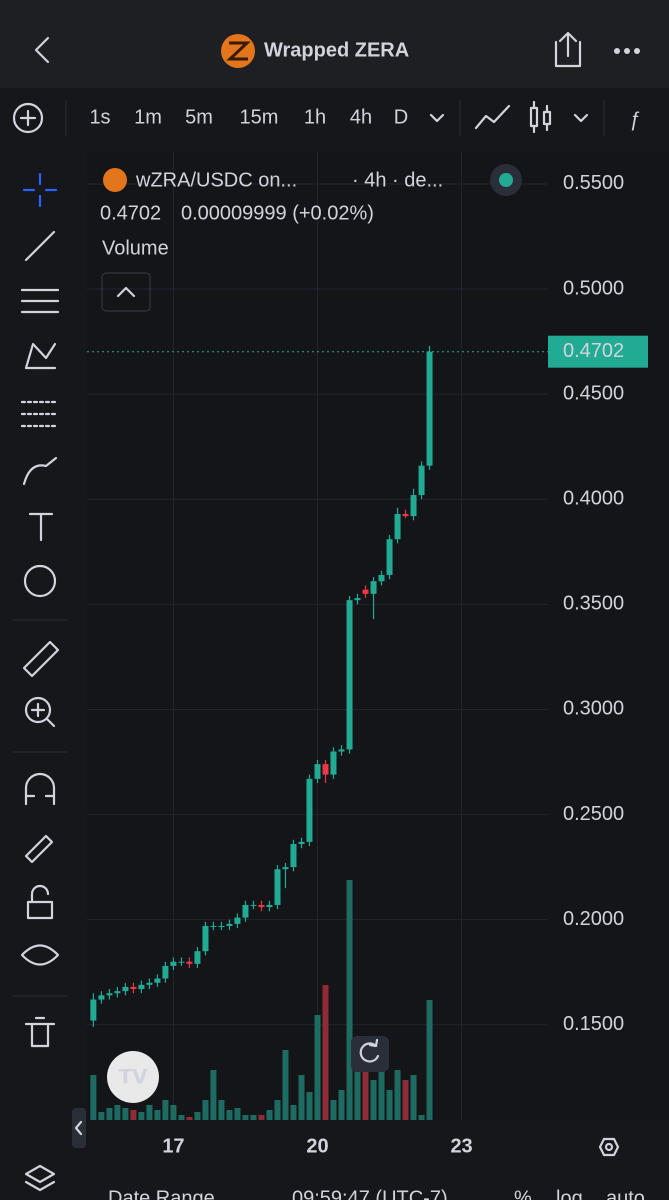  I want to click on x-tick-label: 23, so click(461, 1146).